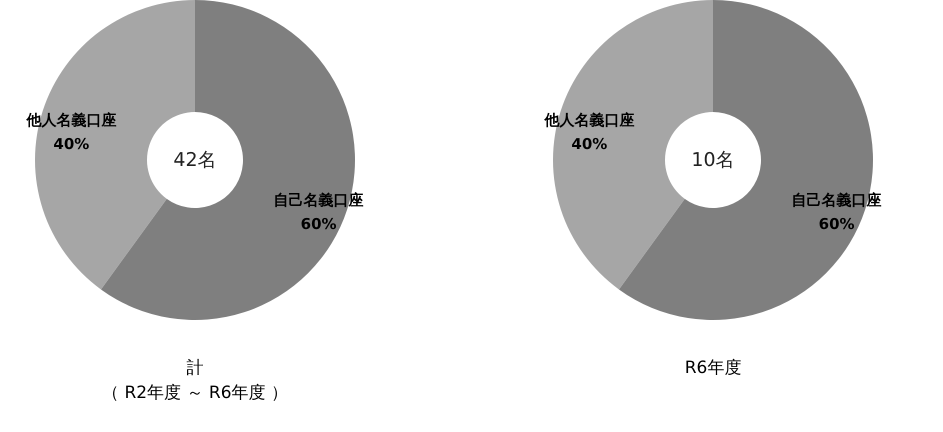 This screenshot has width=943, height=432. I want to click on text: 計, so click(195, 368).